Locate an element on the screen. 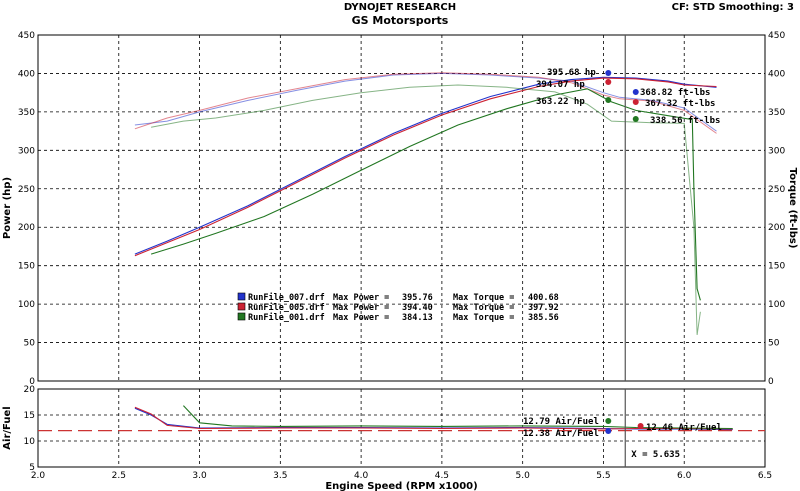 The image size is (800, 491). y-tick-label-torque: 250 is located at coordinates (776, 190).